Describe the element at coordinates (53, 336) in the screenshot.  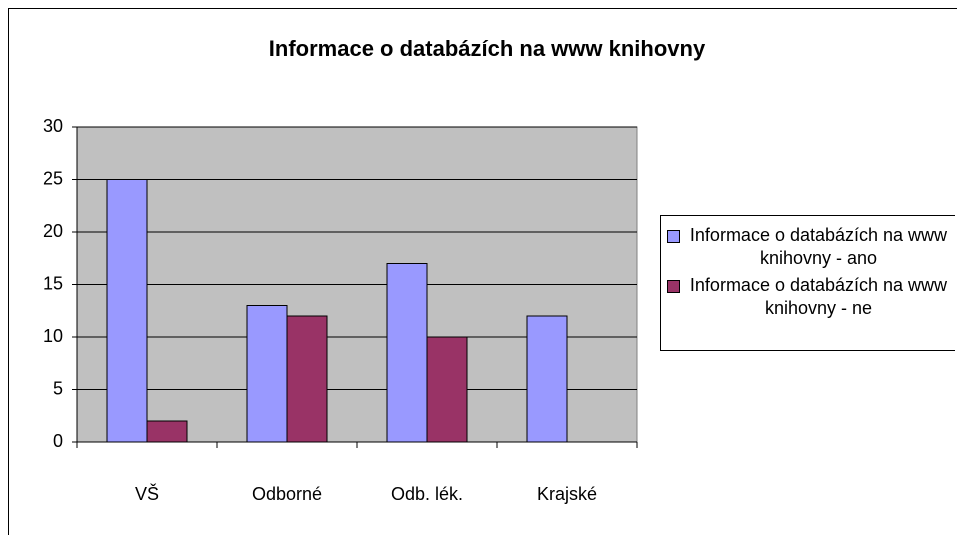
I see `y-tick-label: 10` at that location.